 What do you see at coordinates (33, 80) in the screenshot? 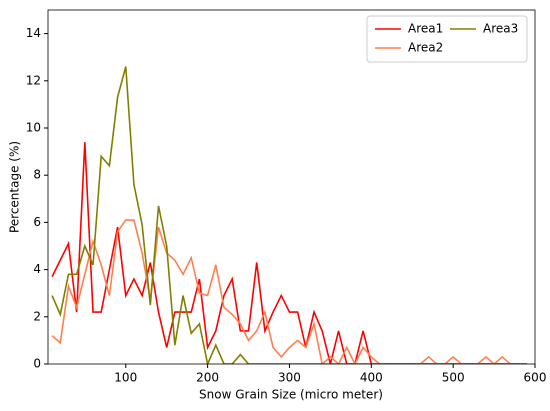
I see `y-tick-label: 12` at bounding box center [33, 80].